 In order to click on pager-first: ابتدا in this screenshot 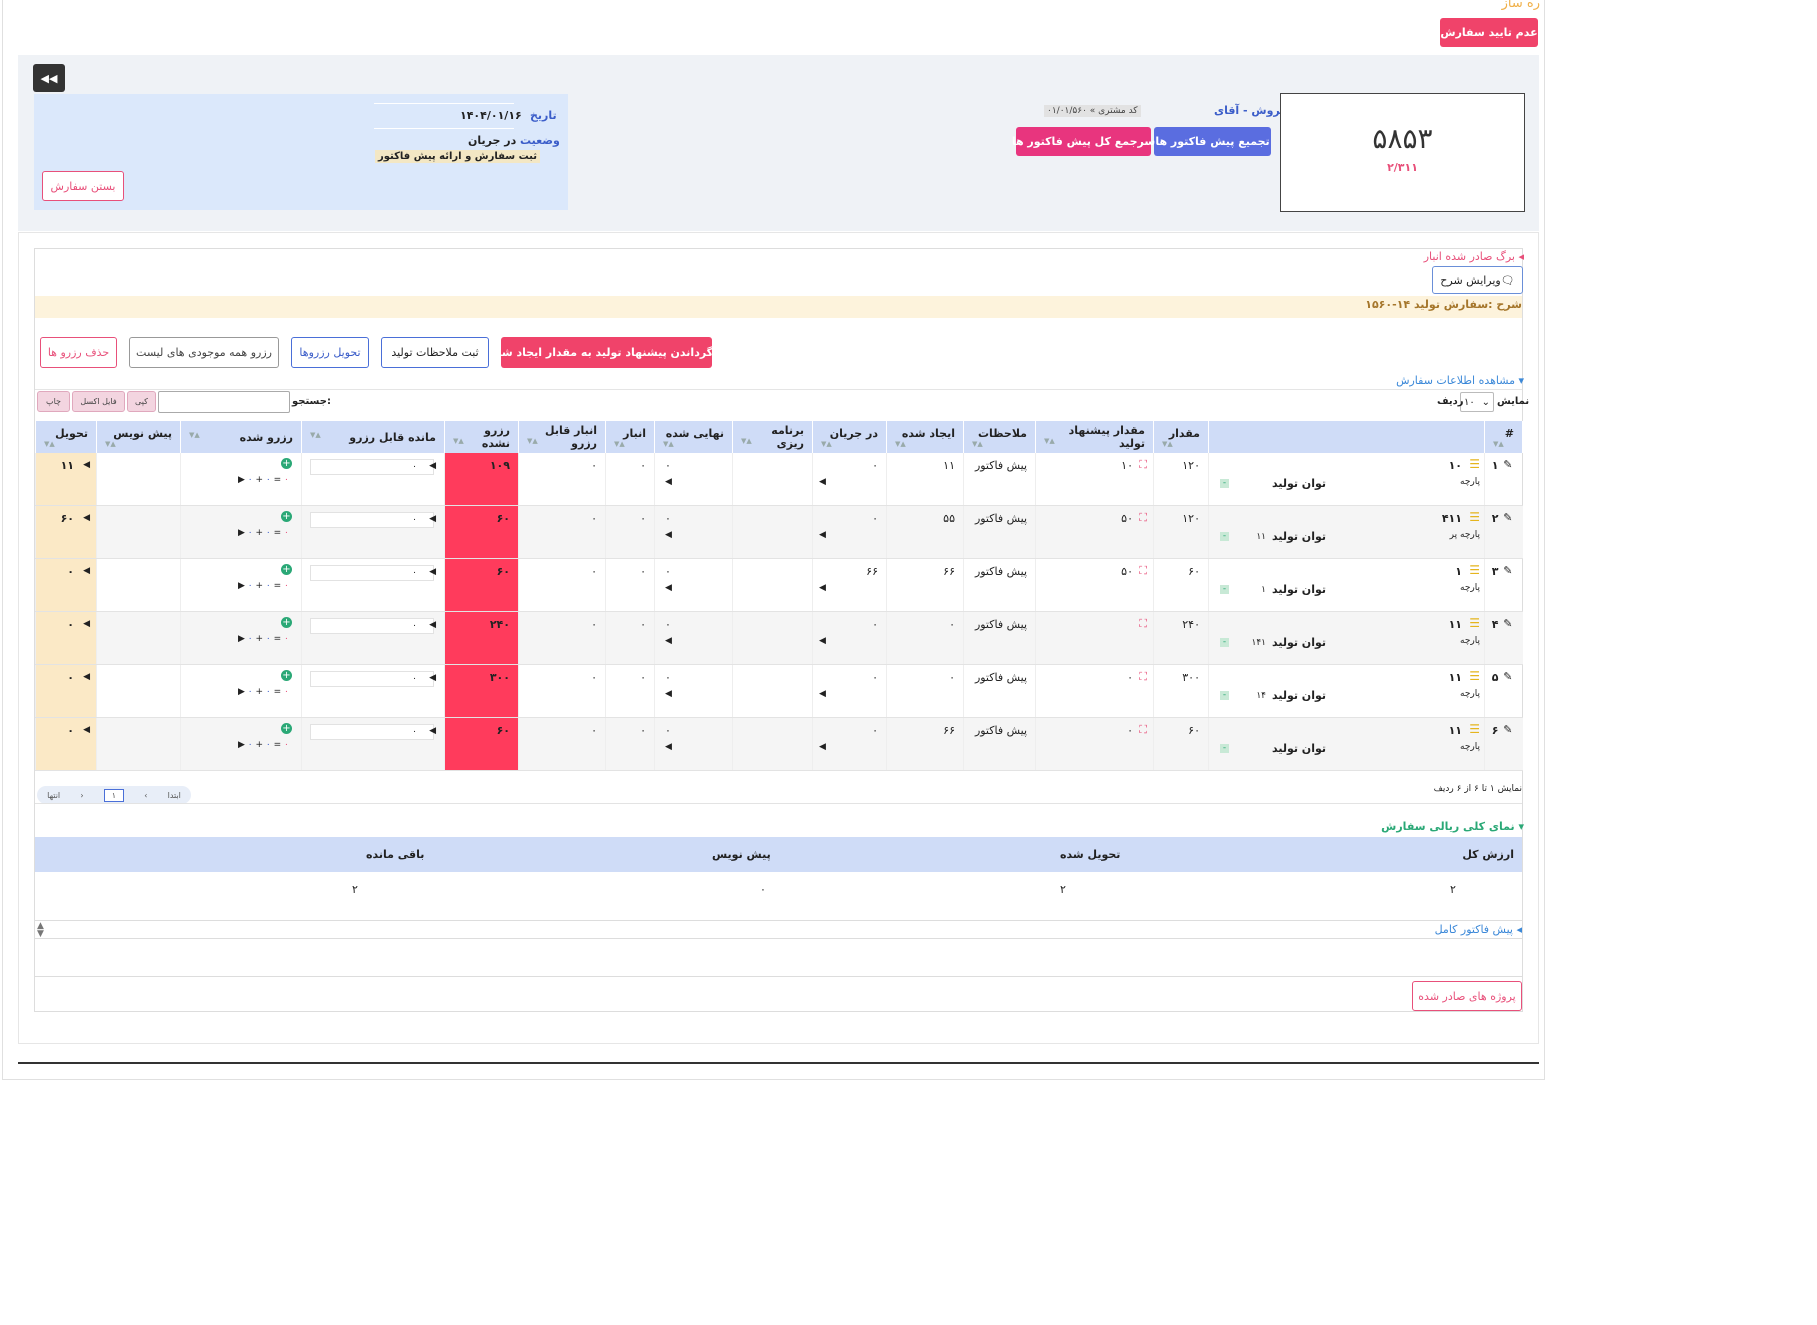, I will do `click(174, 795)`.